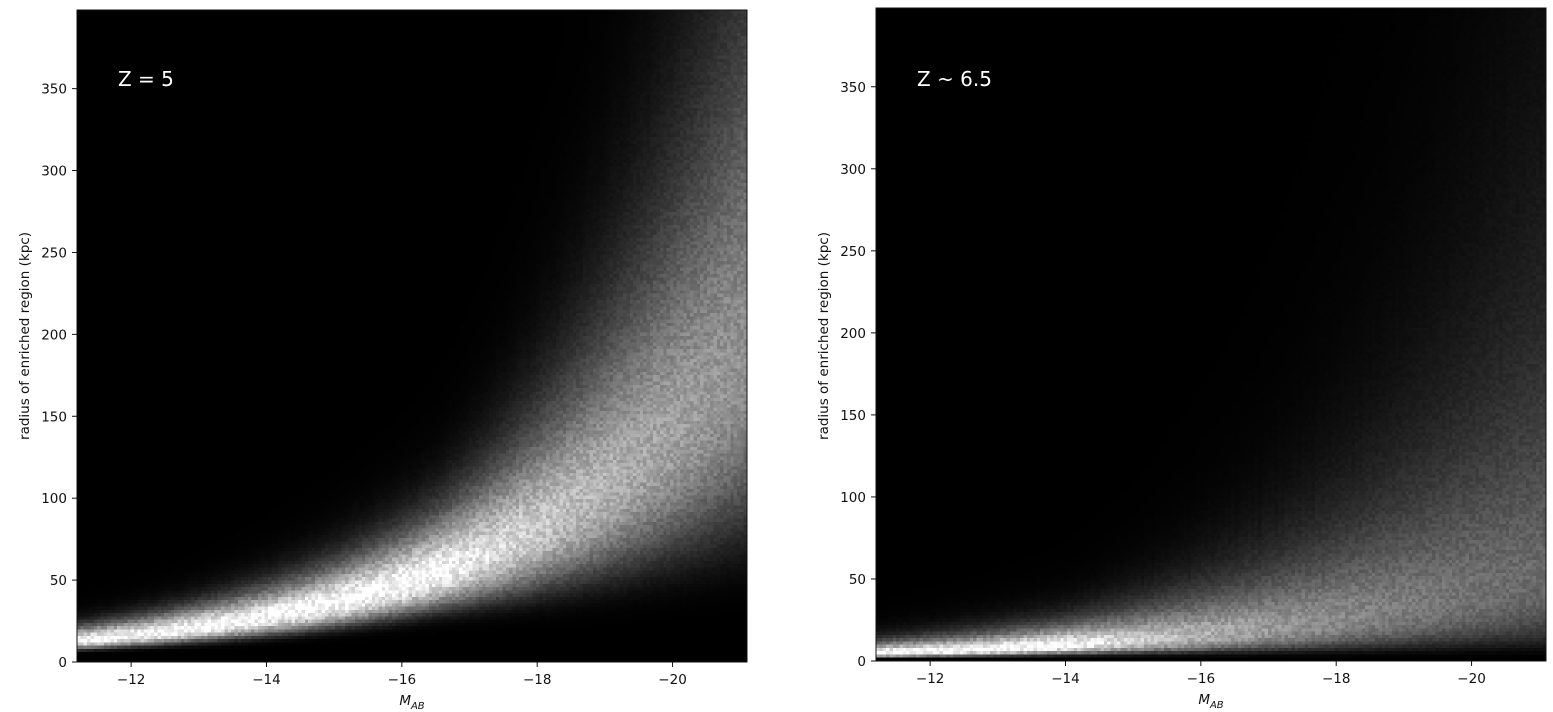  I want to click on right-x-tick-label: −20, so click(1471, 679).